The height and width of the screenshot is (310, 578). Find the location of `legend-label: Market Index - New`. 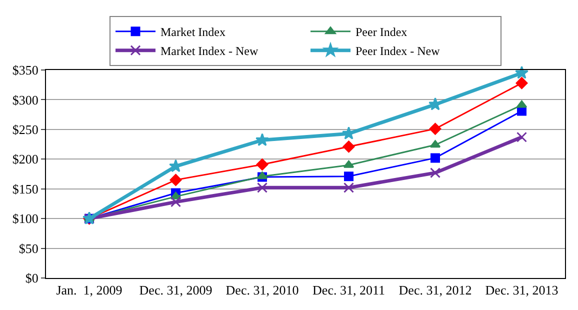

legend-label: Market Index - New is located at coordinates (209, 51).